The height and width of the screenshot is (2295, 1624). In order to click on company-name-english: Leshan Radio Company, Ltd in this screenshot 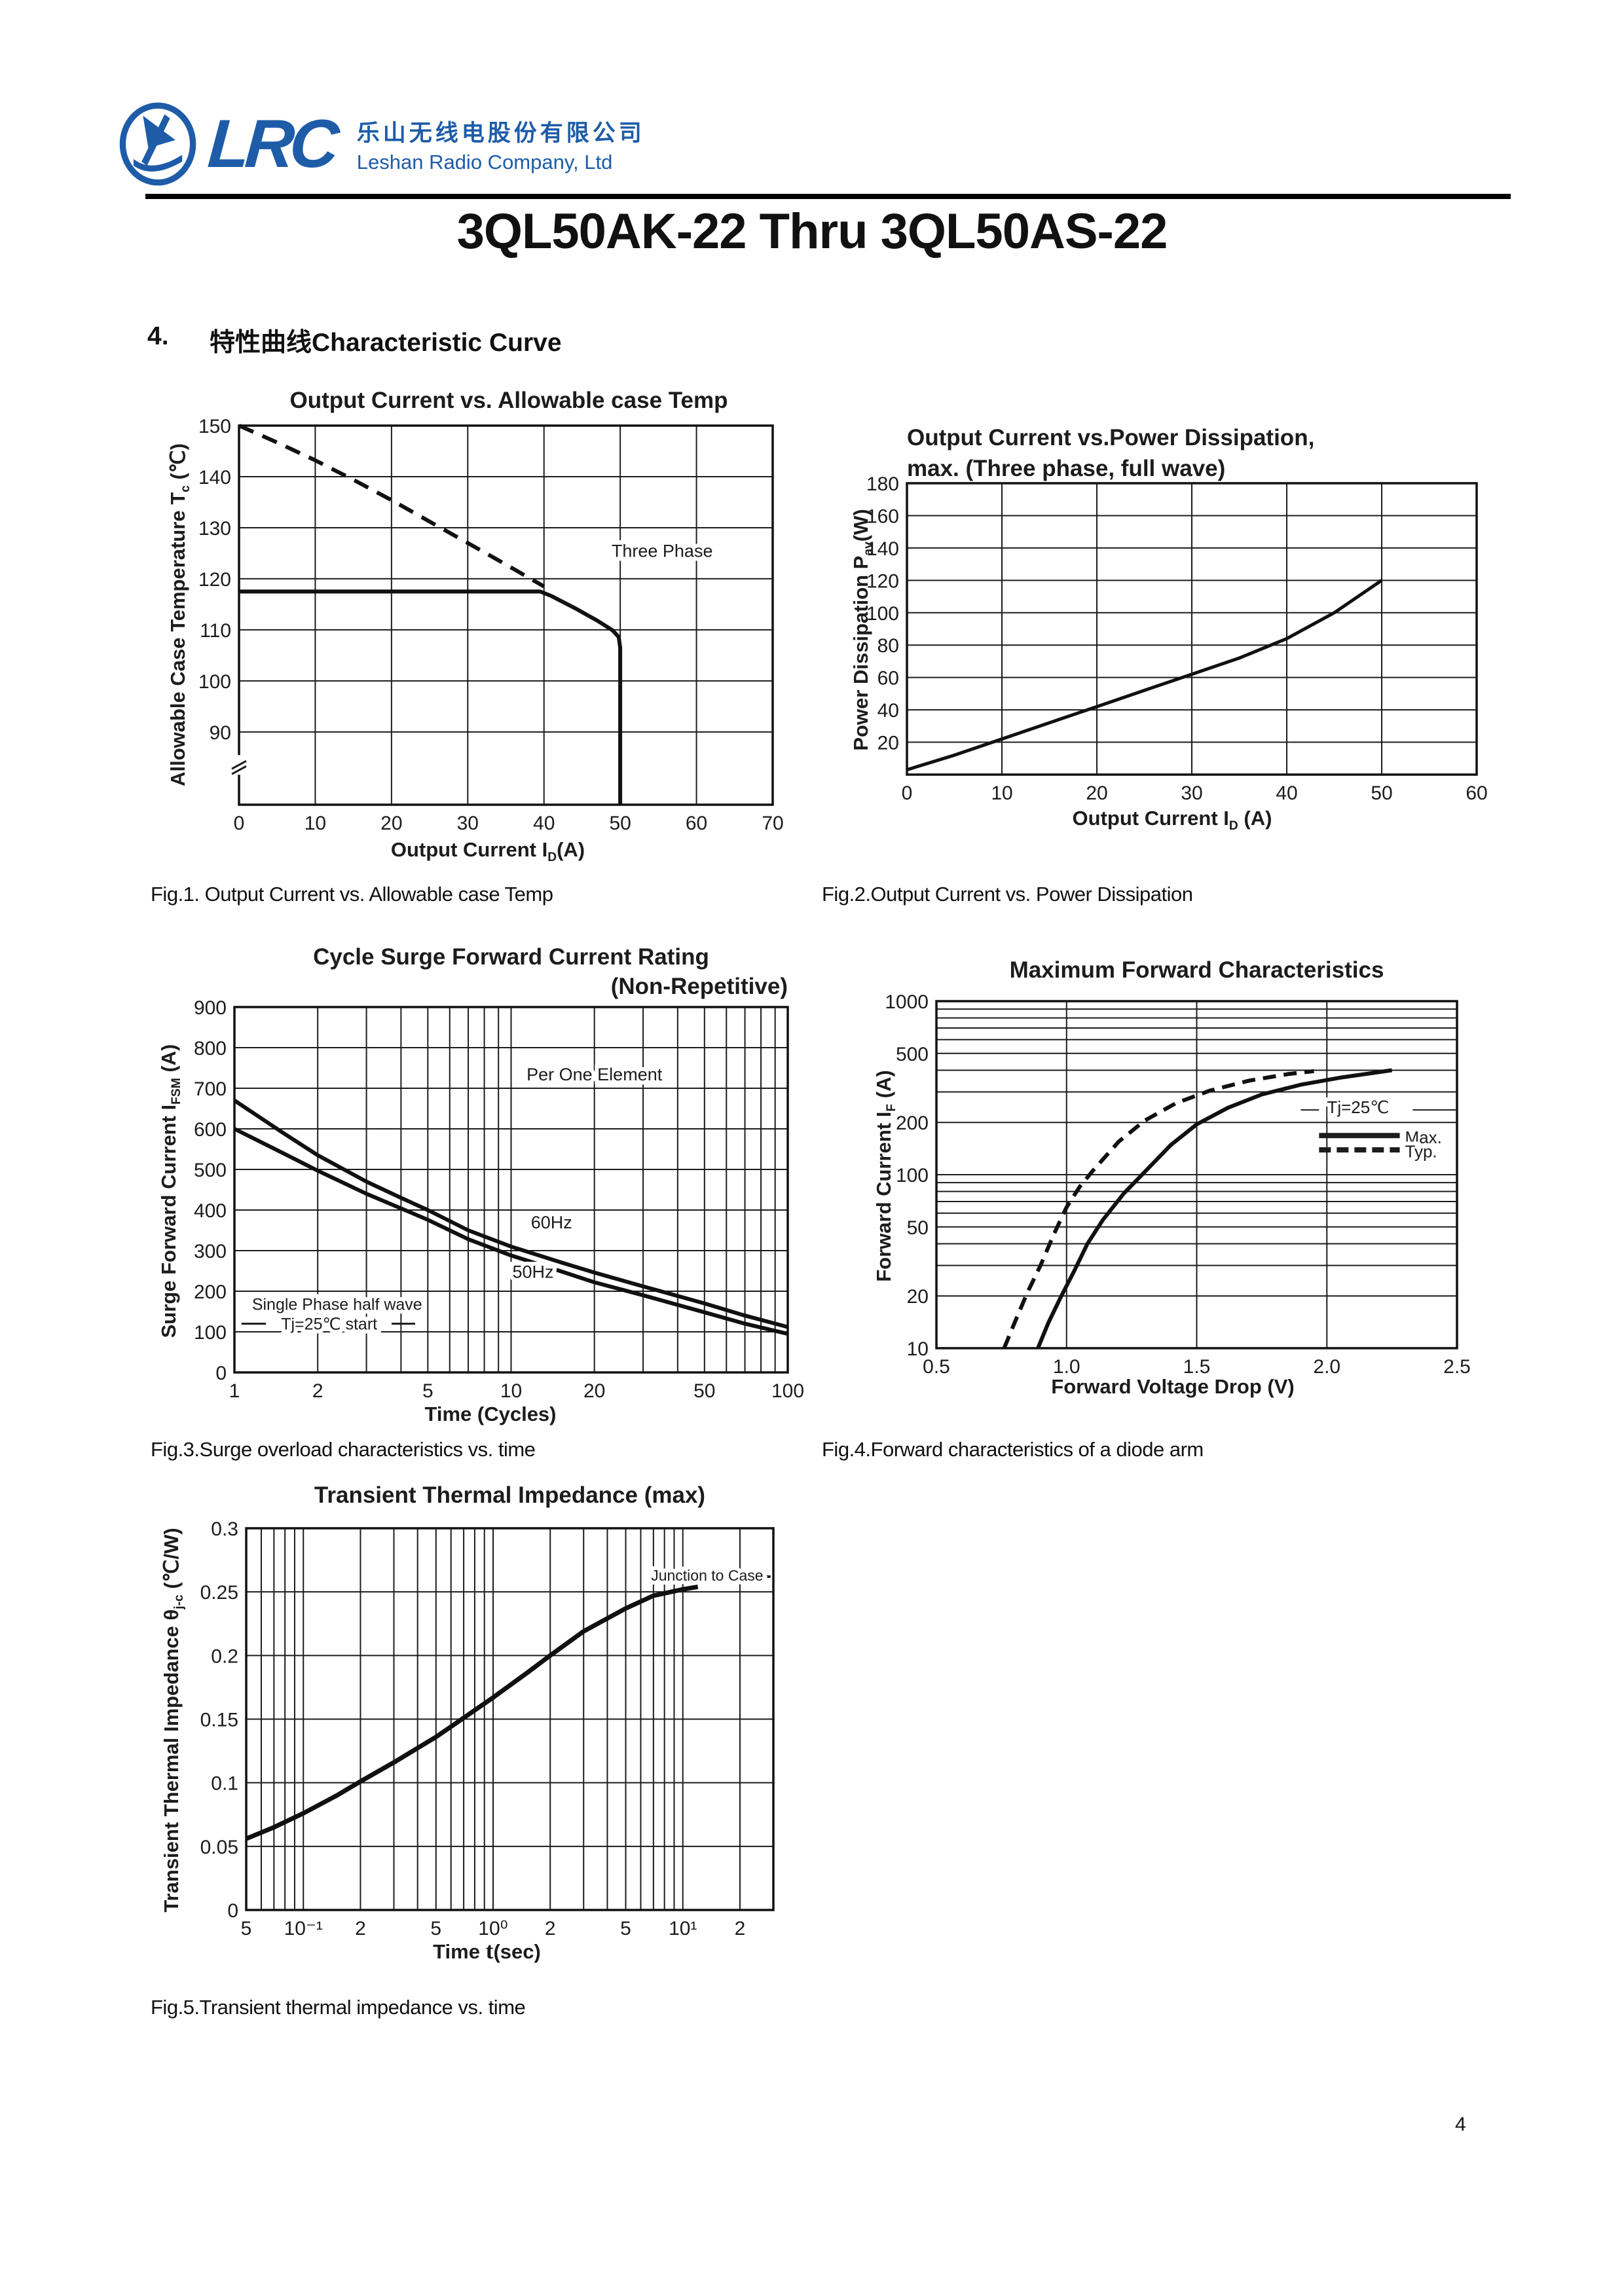, I will do `click(484, 162)`.